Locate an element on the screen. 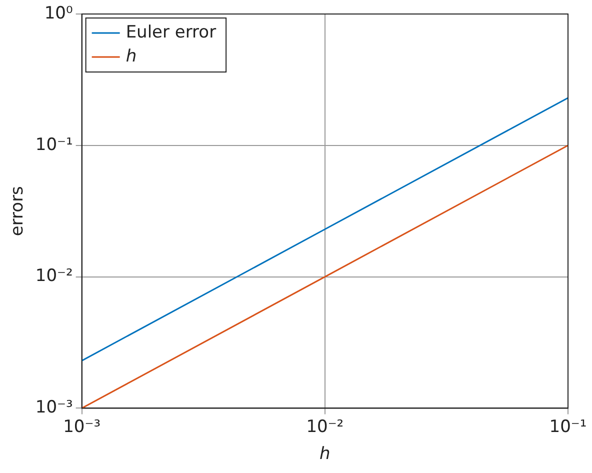  legend-label: Euler error is located at coordinates (171, 32).